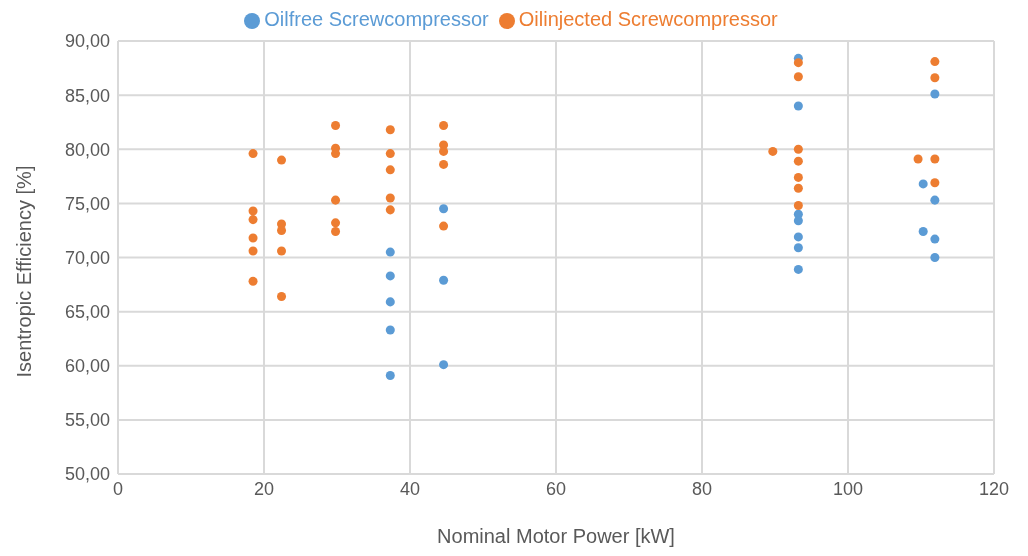  I want to click on x-tick-label: 60, so click(556, 488).